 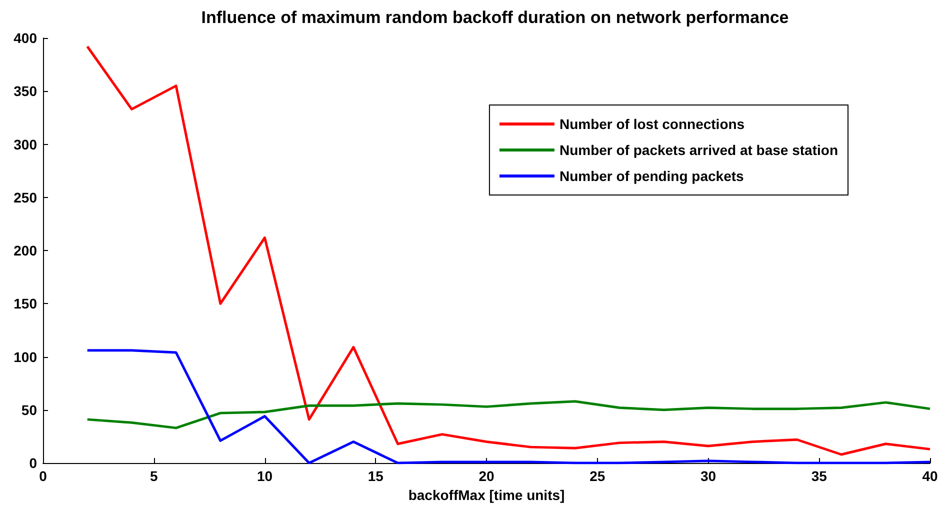 I want to click on y-tick-label: 400, so click(x=26, y=38).